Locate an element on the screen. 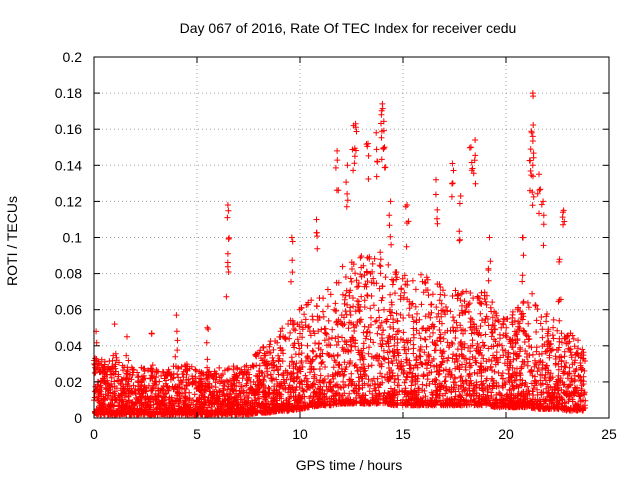 Image resolution: width=640 pixels, height=480 pixels. x-tick-label: 25 is located at coordinates (609, 434).